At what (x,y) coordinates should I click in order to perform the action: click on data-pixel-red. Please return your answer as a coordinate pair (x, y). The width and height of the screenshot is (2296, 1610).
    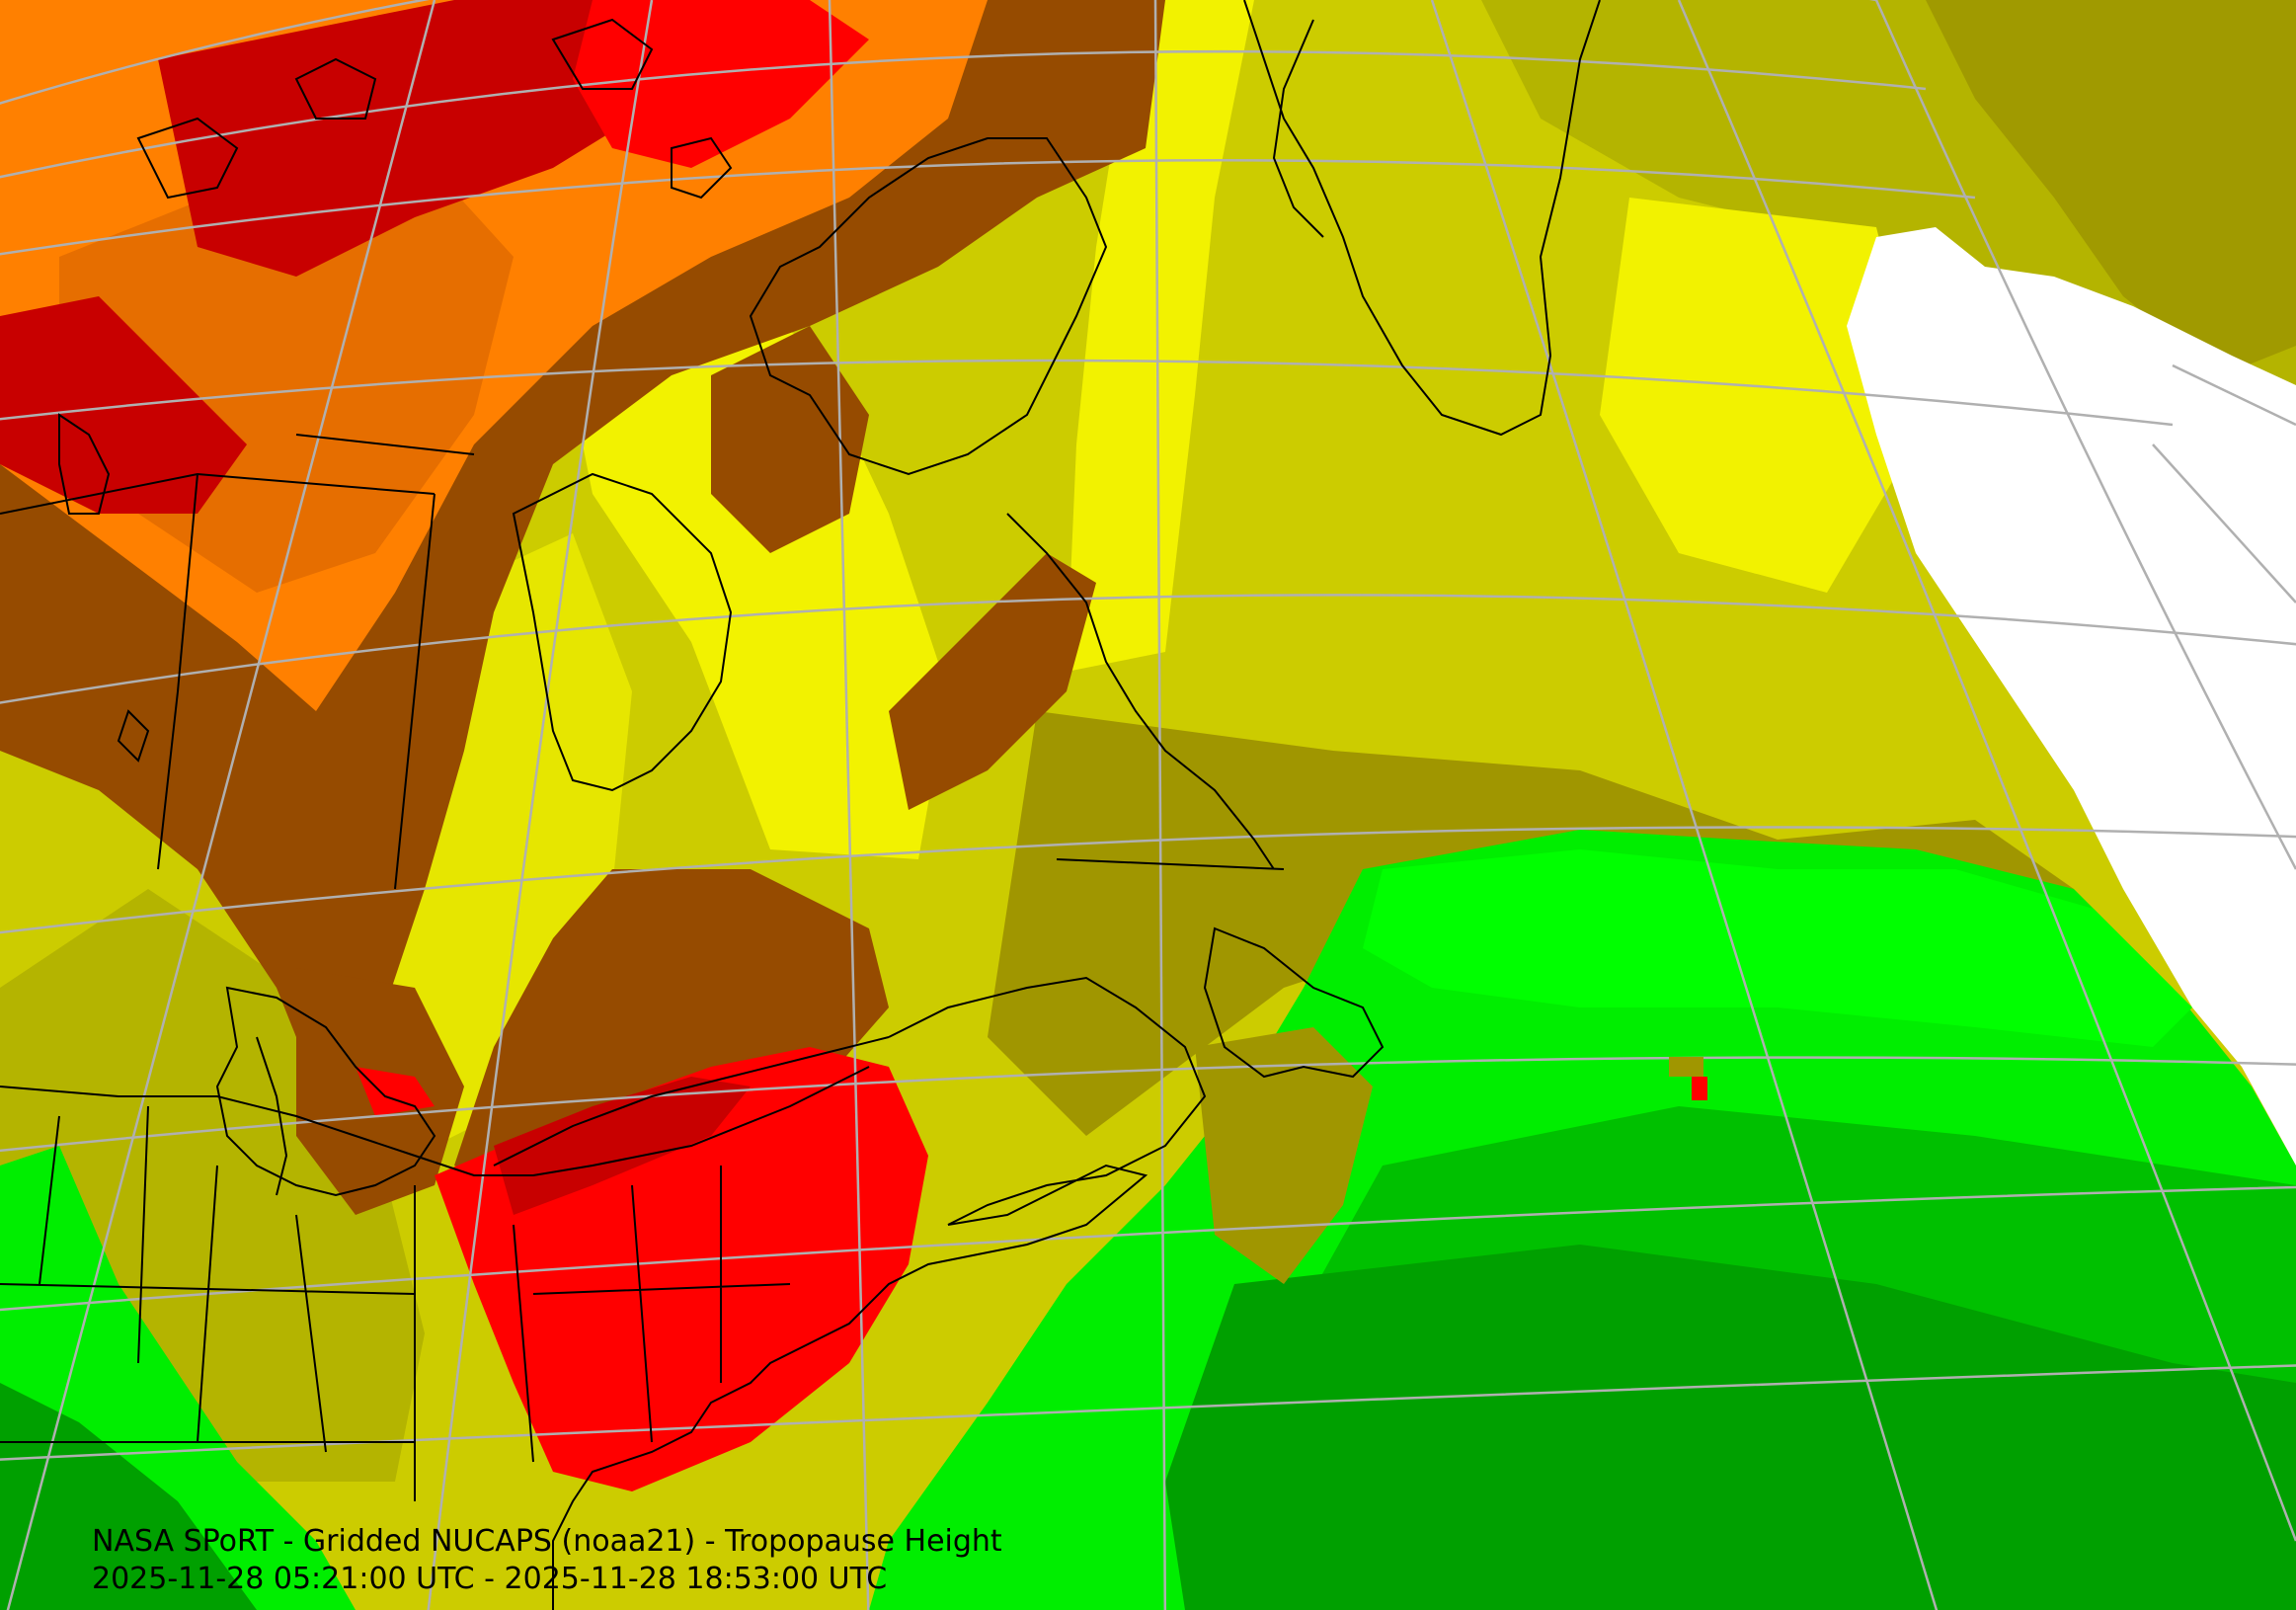
    Looking at the image, I should click on (1700, 1088).